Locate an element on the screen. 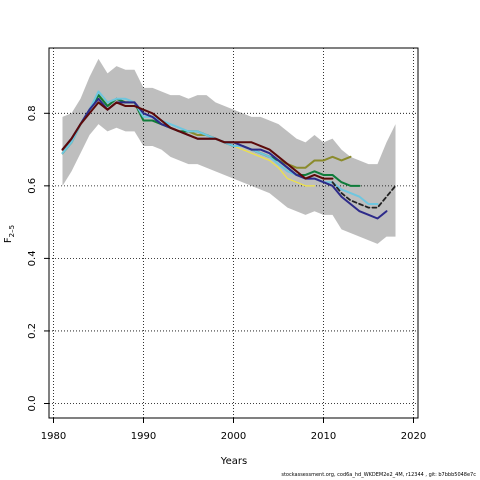 The width and height of the screenshot is (480, 480). x-axis-title: Years is located at coordinates (233, 461).